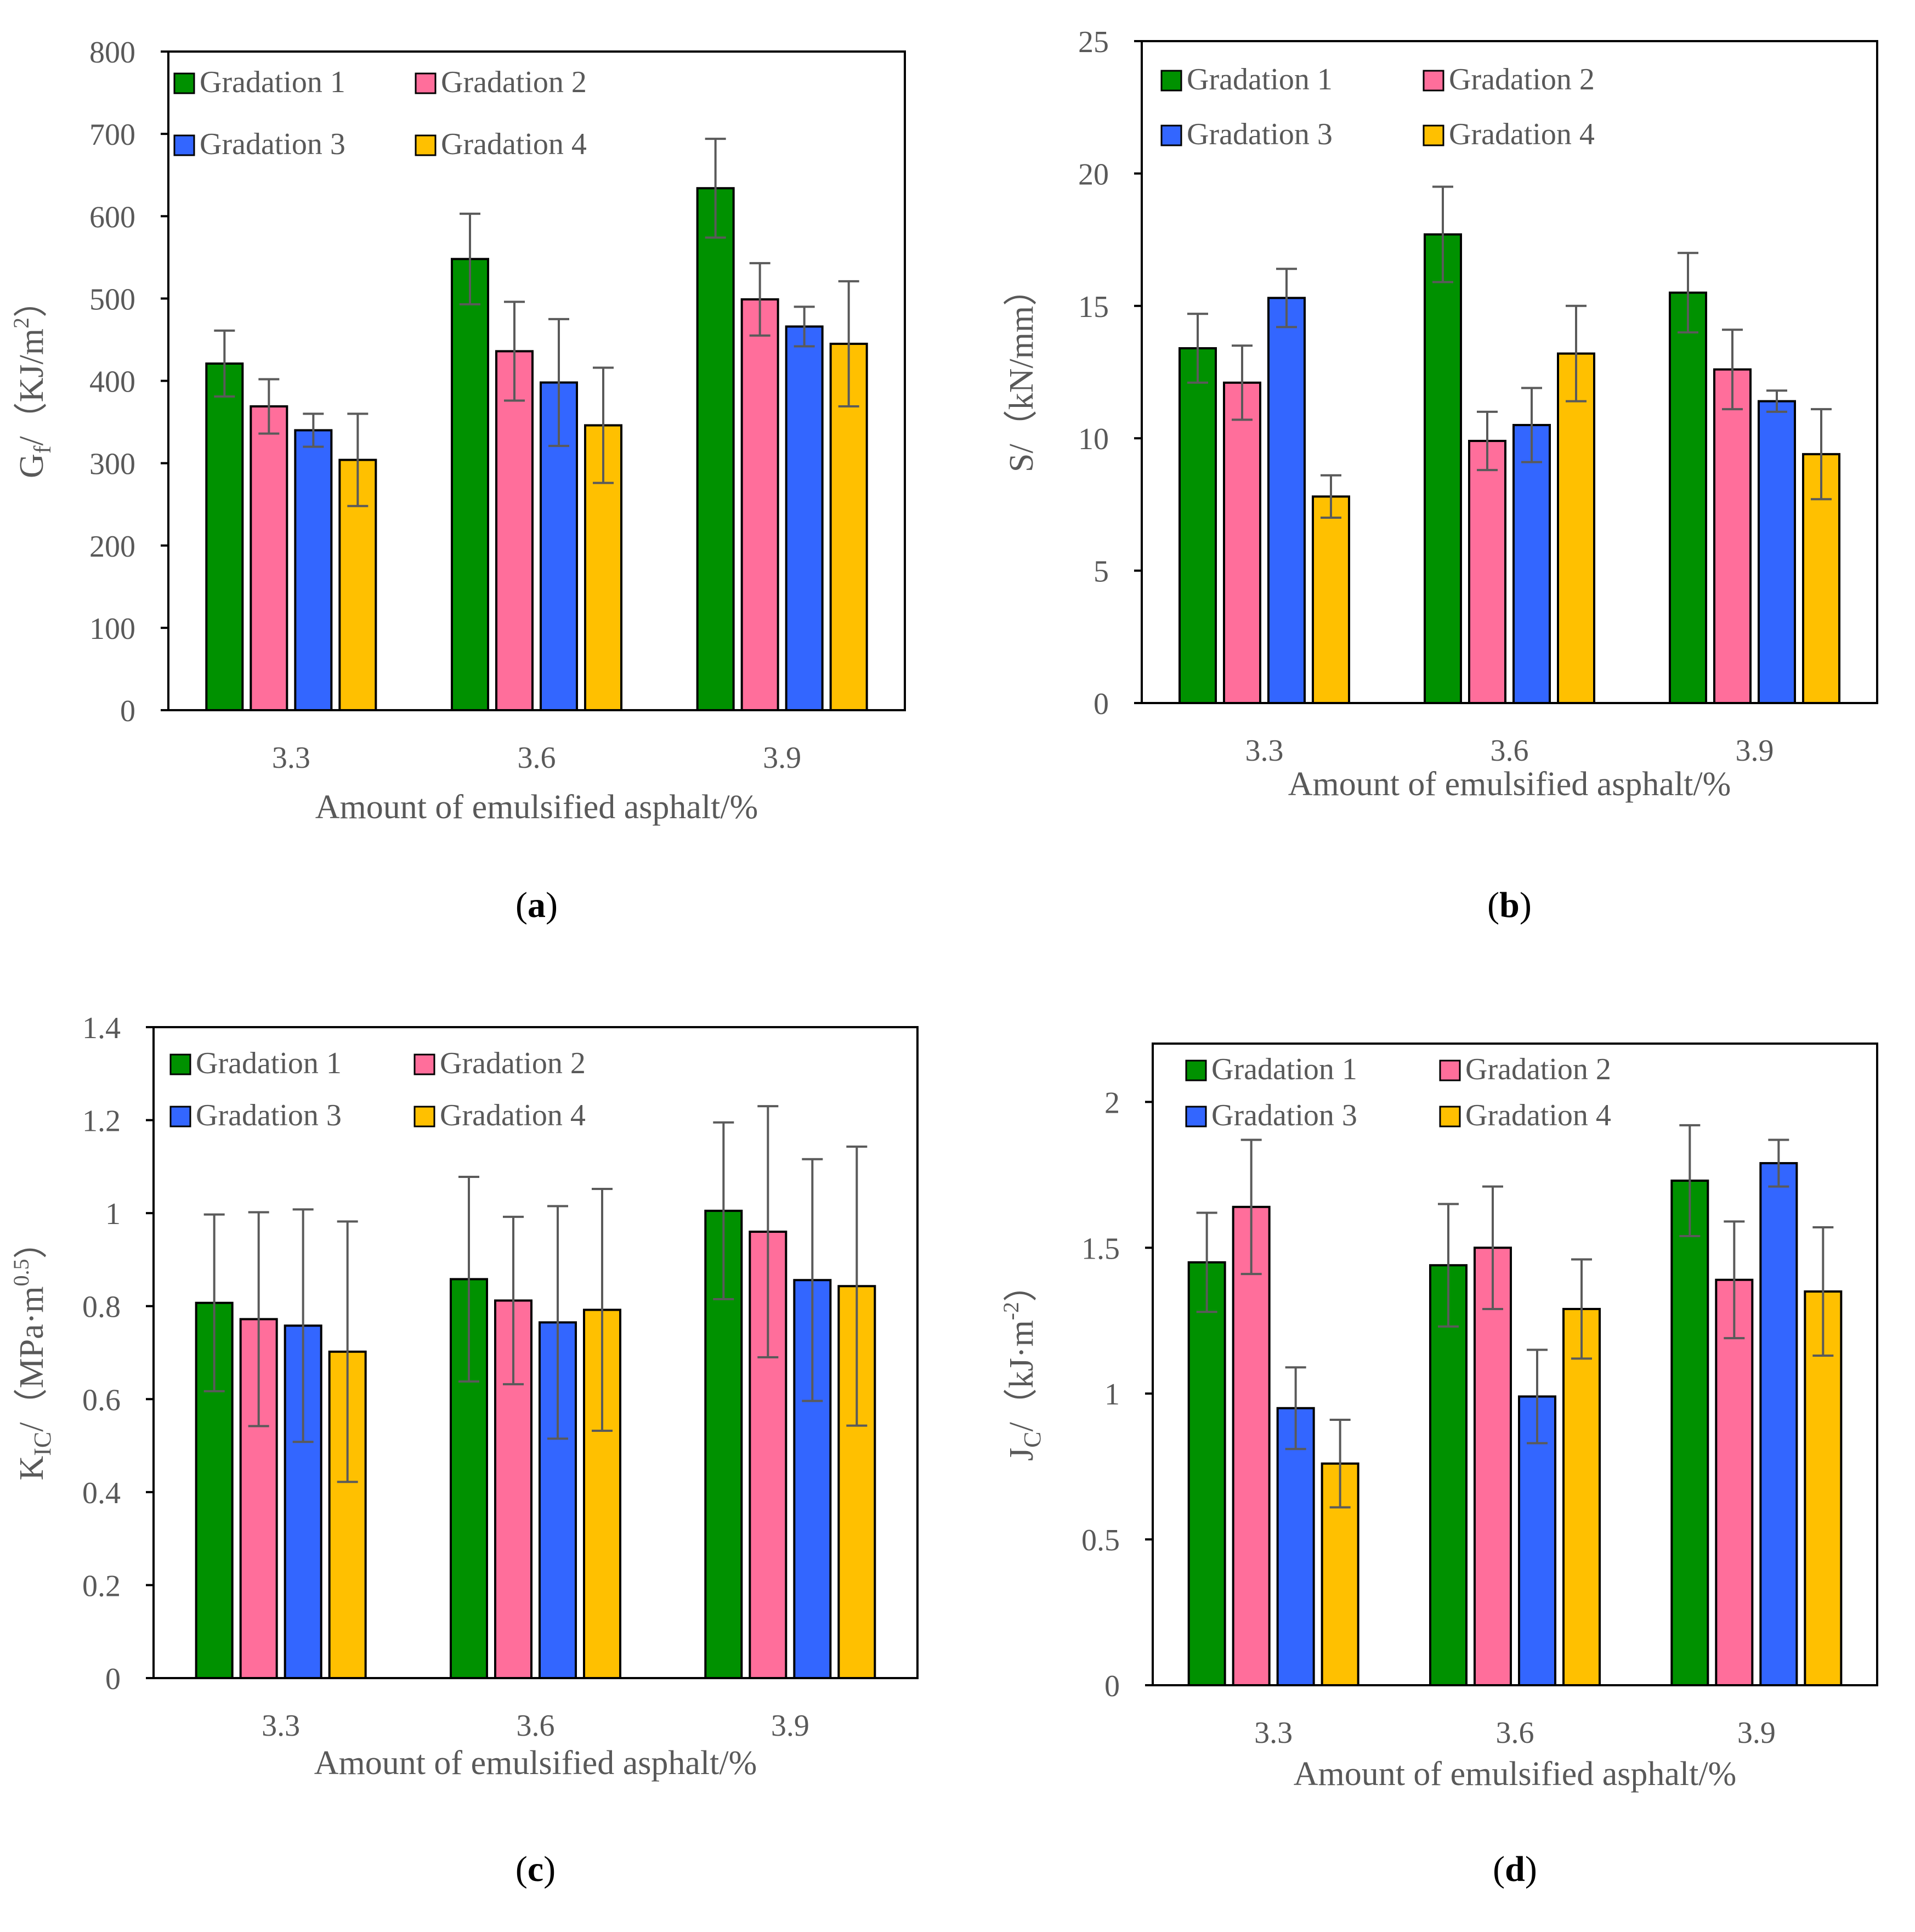  I want to click on error-bar-d-3-3.3, so click(1296, 1409).